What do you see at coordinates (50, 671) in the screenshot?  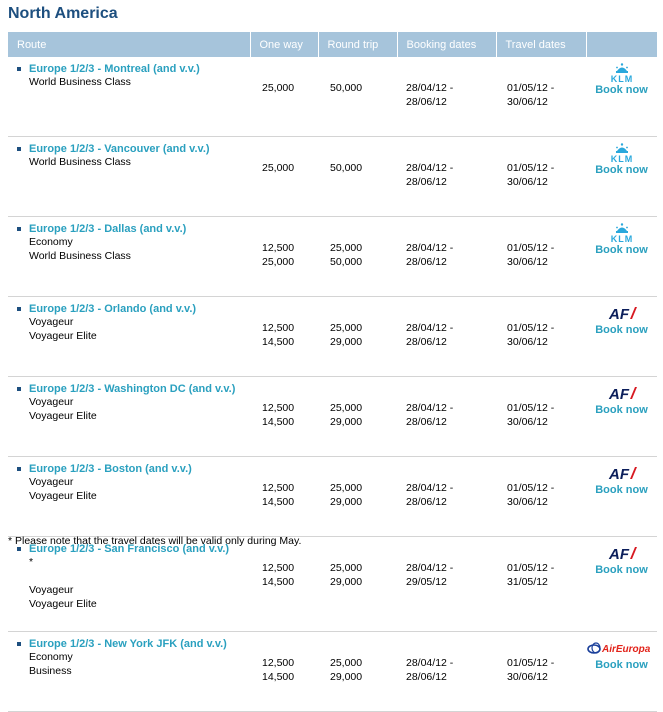 I see `fare-class-label: Business` at bounding box center [50, 671].